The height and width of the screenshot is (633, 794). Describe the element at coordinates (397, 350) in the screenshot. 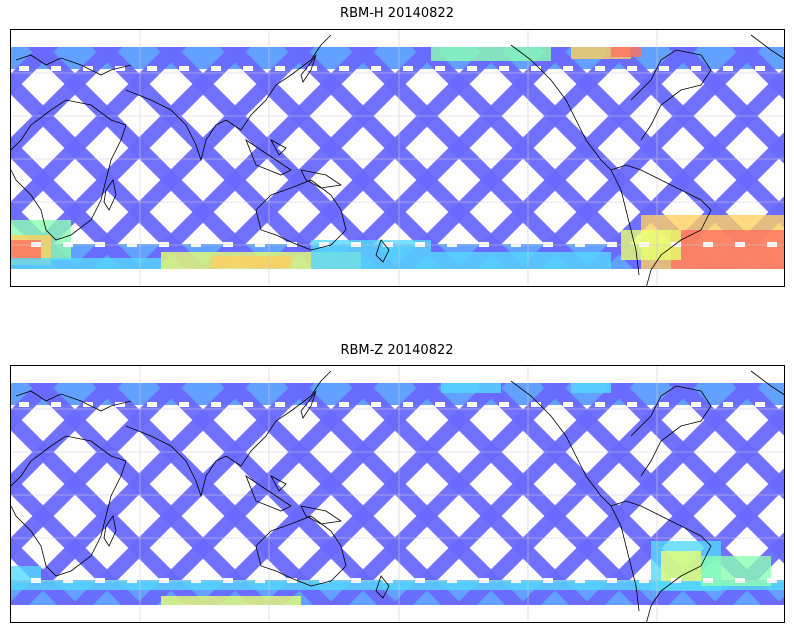

I see `panel-title-rbm-z: RBM-Z 20140822` at that location.